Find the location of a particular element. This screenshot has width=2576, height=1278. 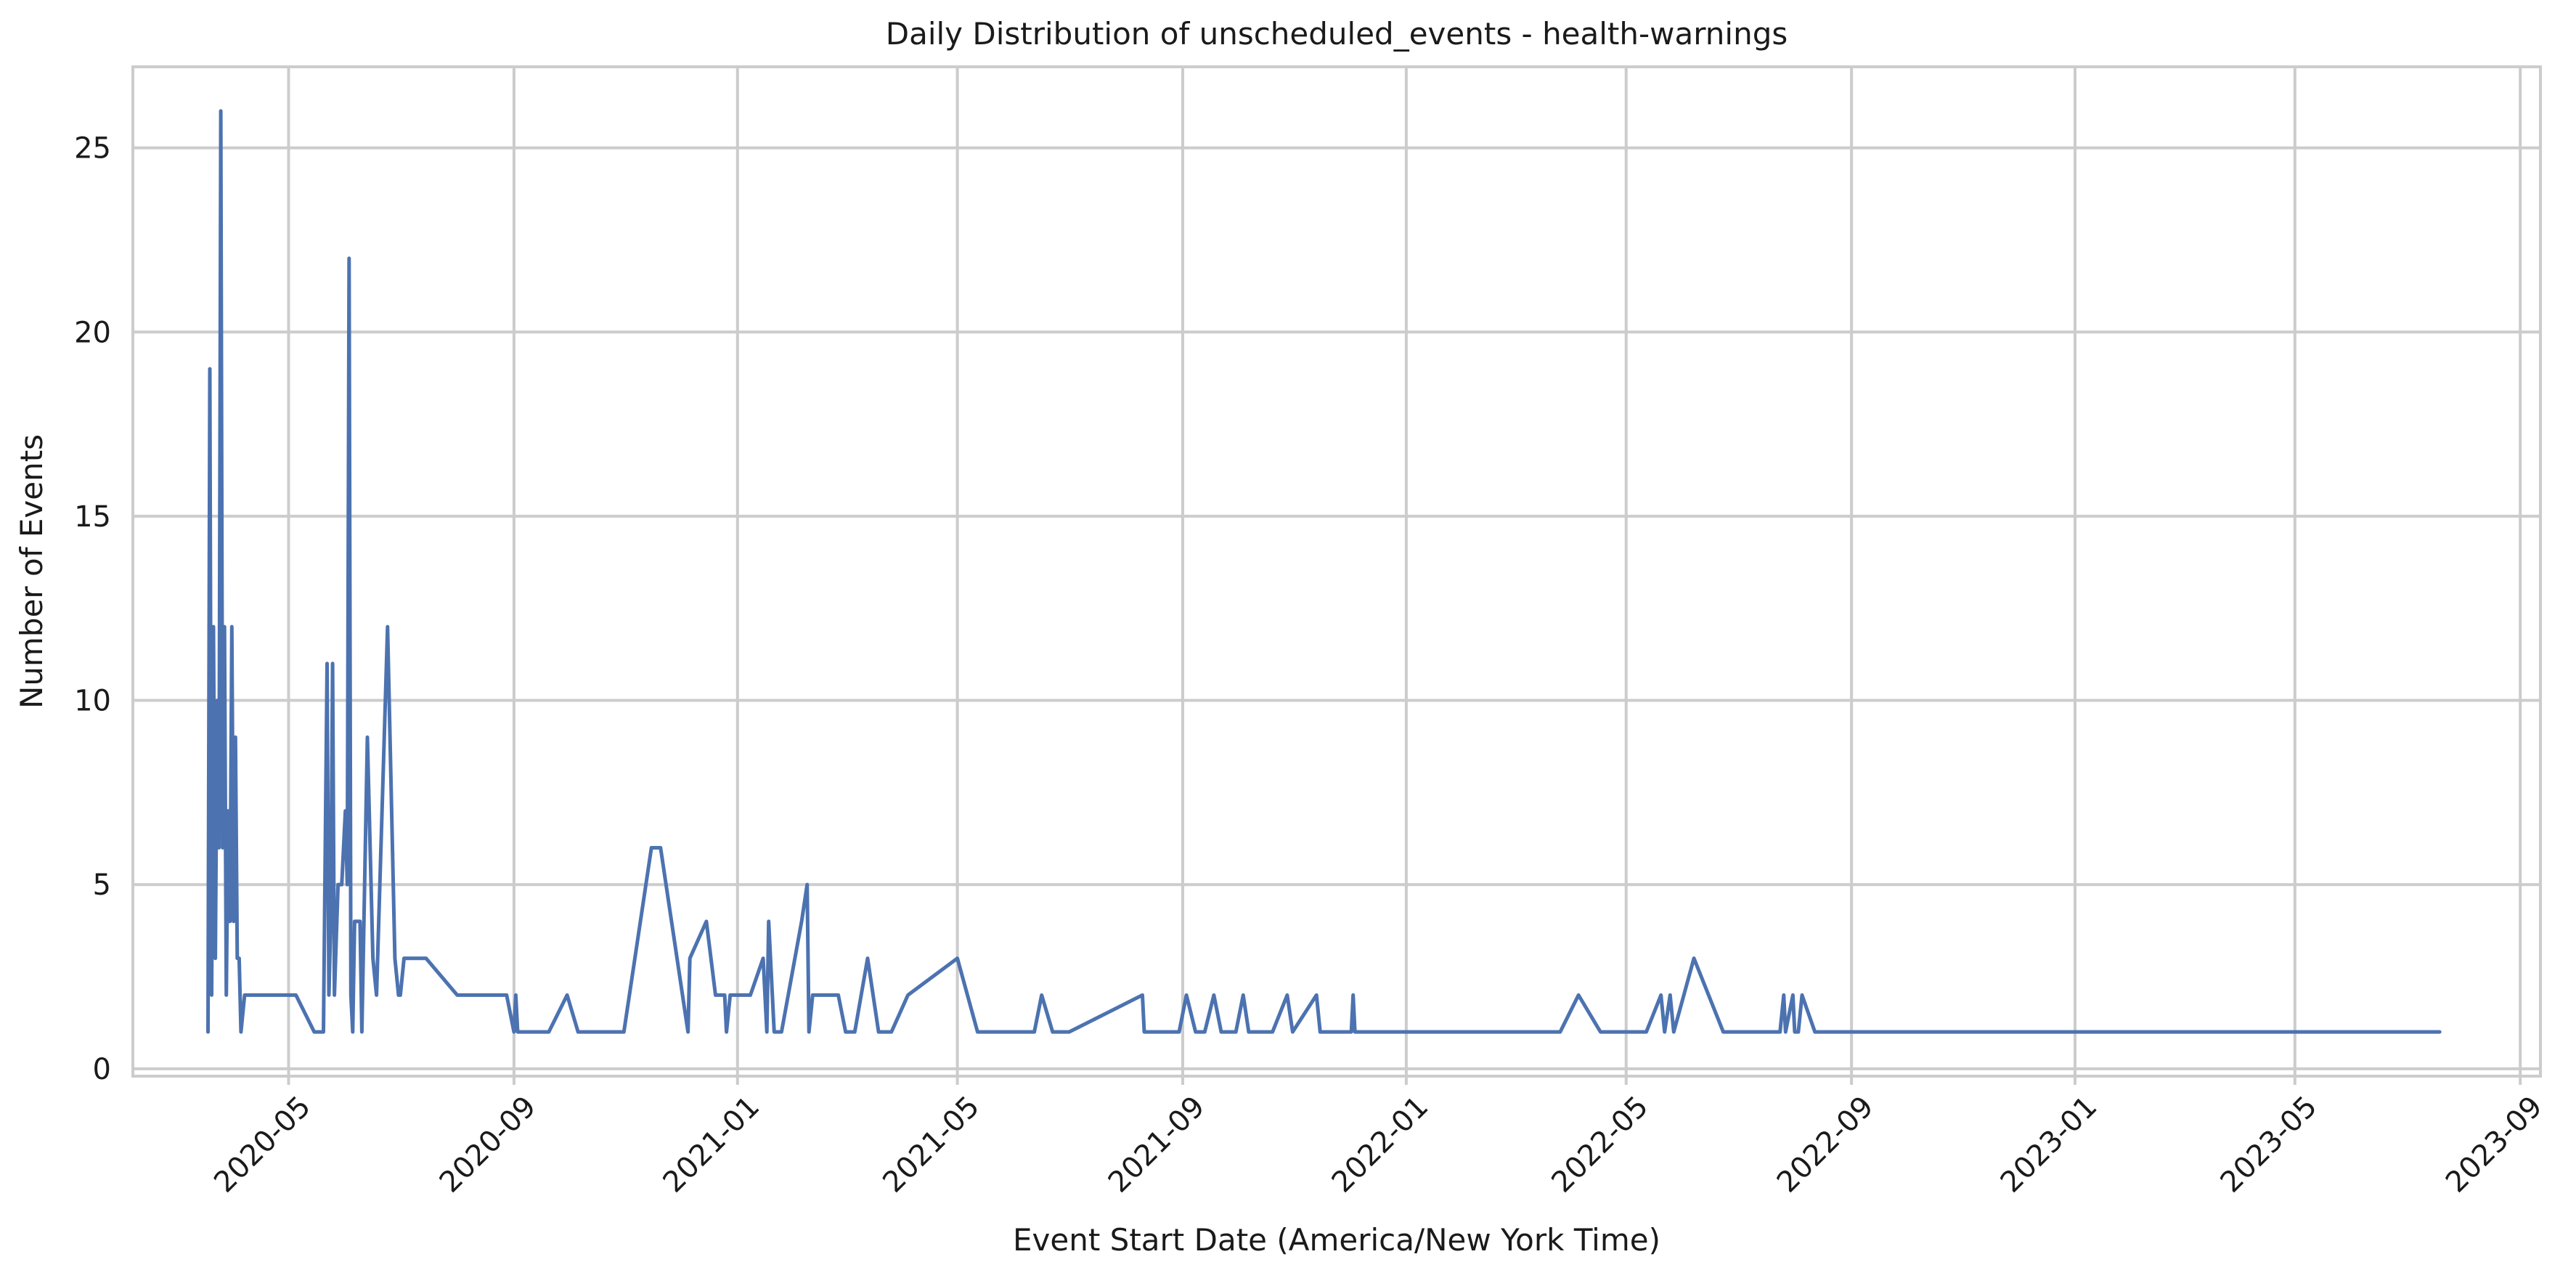

y-tick-label: 10 is located at coordinates (92, 701).